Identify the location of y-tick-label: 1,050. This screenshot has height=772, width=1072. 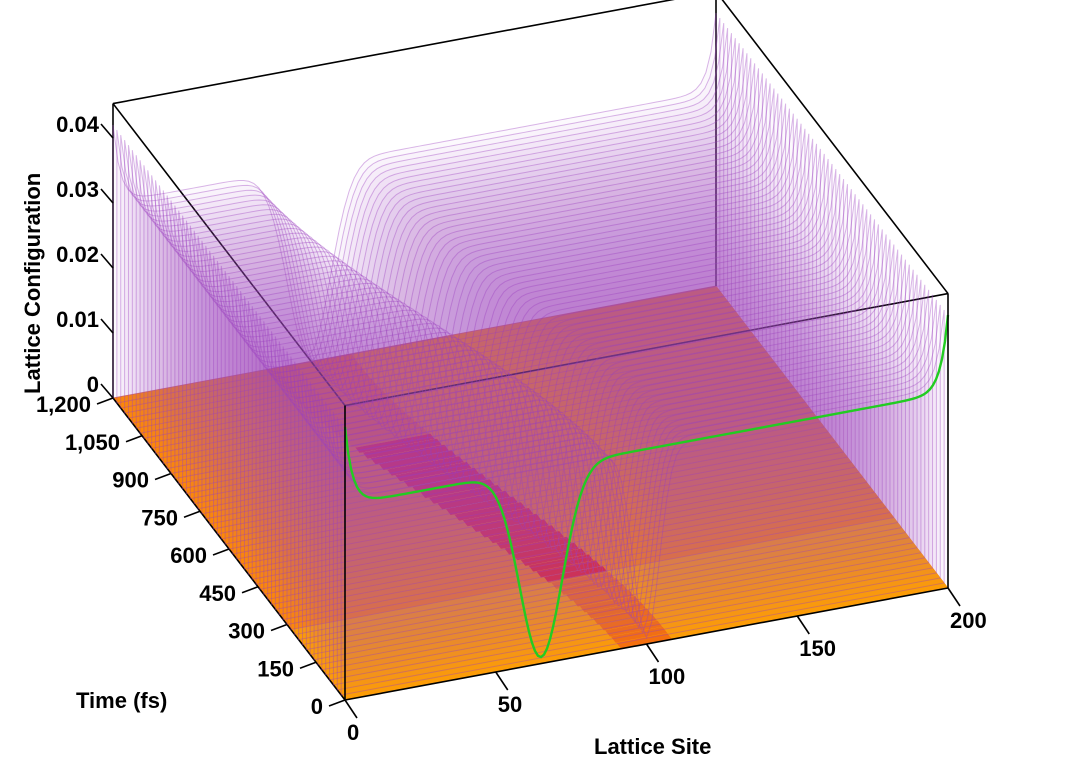
(92, 442).